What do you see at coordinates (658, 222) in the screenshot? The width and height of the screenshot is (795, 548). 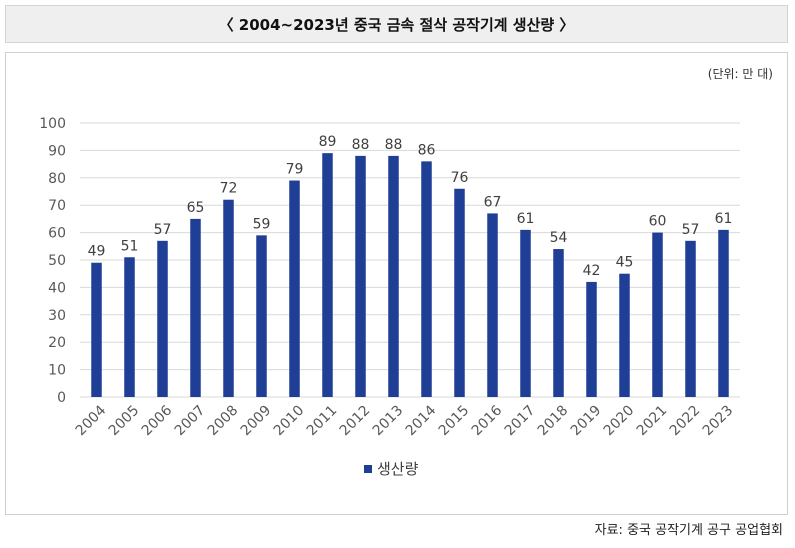 I see `data-label: 60` at bounding box center [658, 222].